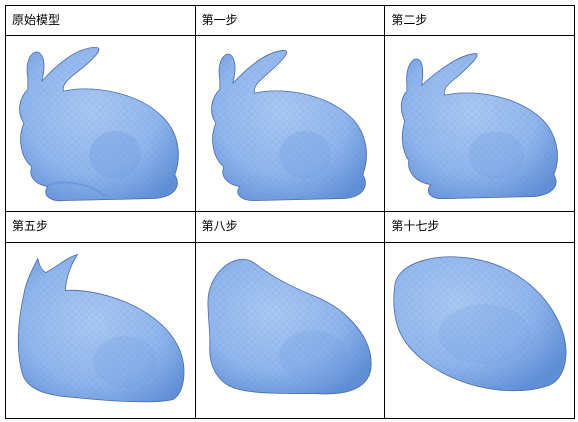 The image size is (578, 422). Describe the element at coordinates (479, 20) in the screenshot. I see `cell-label-step2: 第二步` at that location.